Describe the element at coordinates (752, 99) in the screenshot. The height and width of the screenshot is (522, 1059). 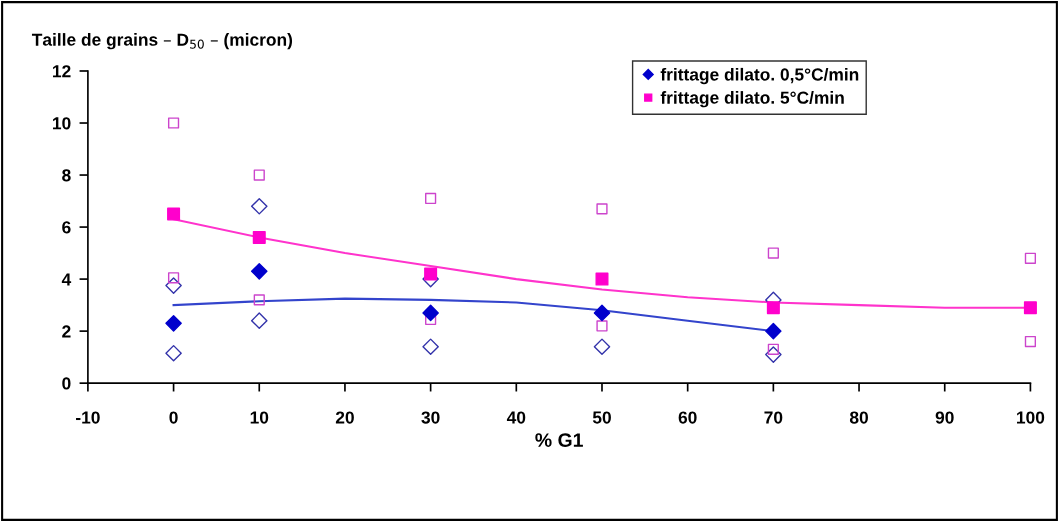
I see `legend-label: frittage dilato. 5°C/min` at that location.